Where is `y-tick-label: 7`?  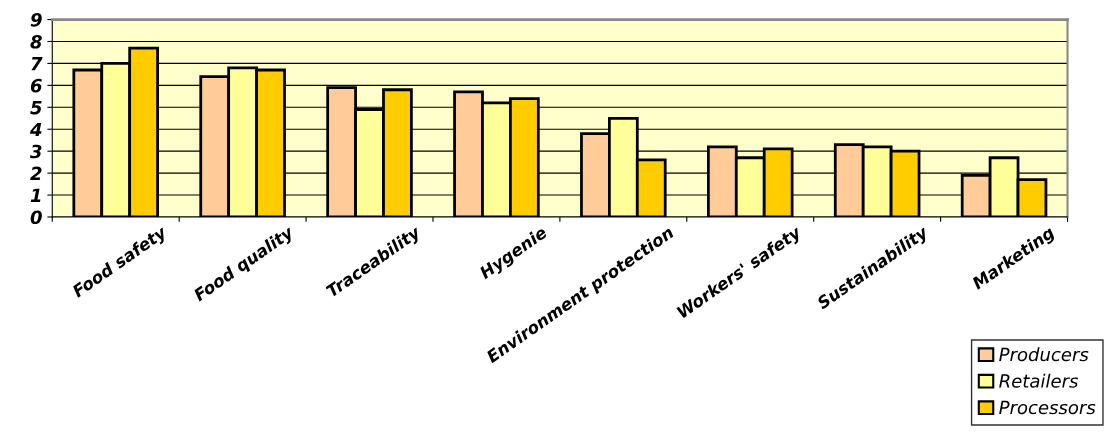
y-tick-label: 7 is located at coordinates (37, 64).